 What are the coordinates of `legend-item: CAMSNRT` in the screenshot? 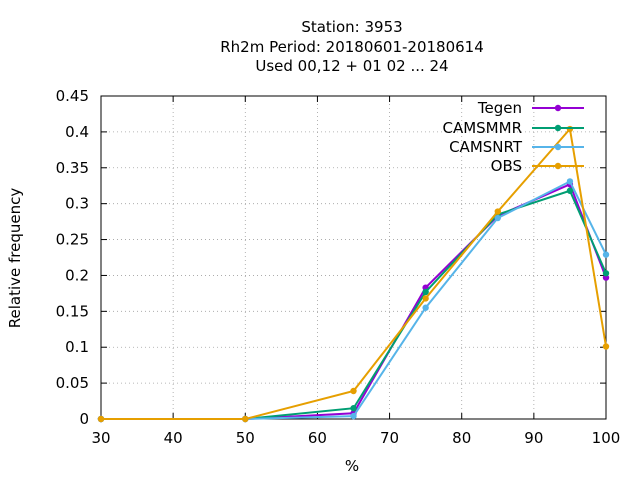 It's located at (516, 147).